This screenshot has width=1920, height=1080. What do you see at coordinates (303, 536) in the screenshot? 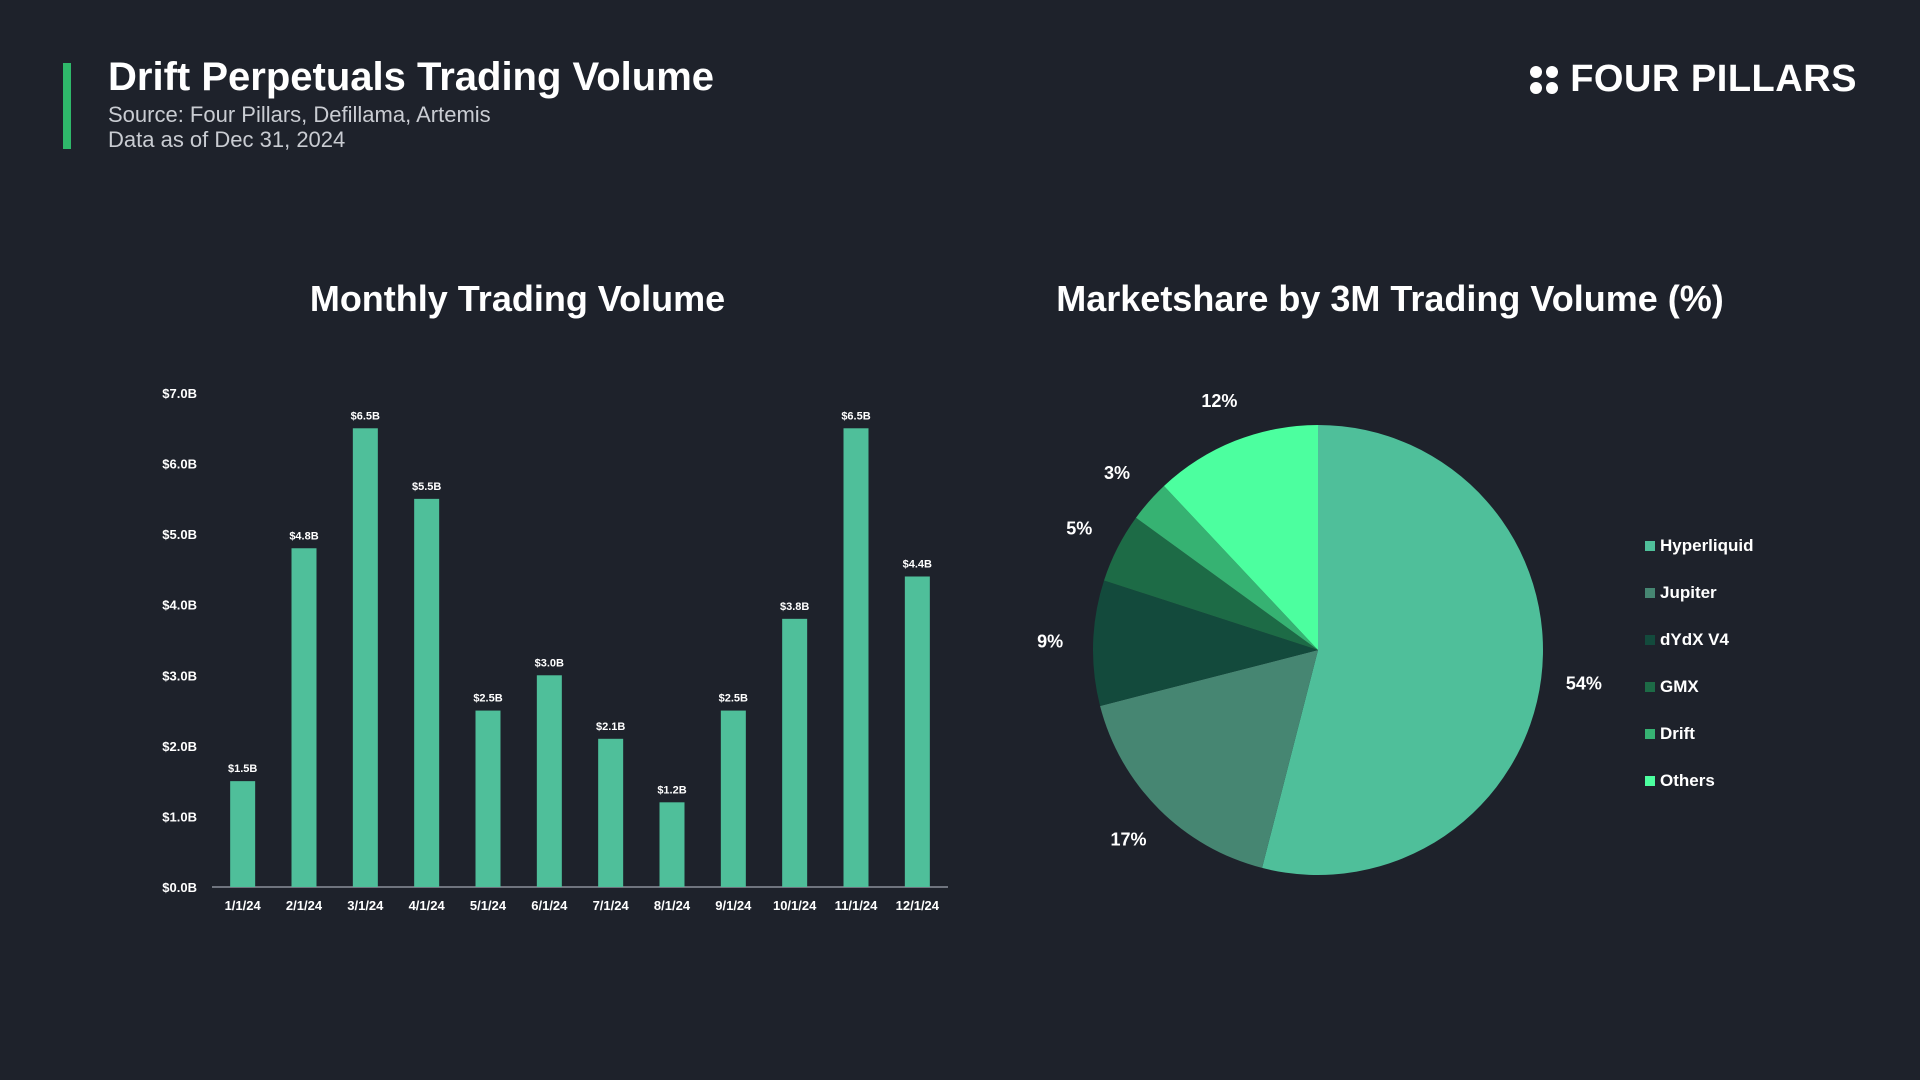
I see `bar-value-label: $4.8B` at bounding box center [303, 536].